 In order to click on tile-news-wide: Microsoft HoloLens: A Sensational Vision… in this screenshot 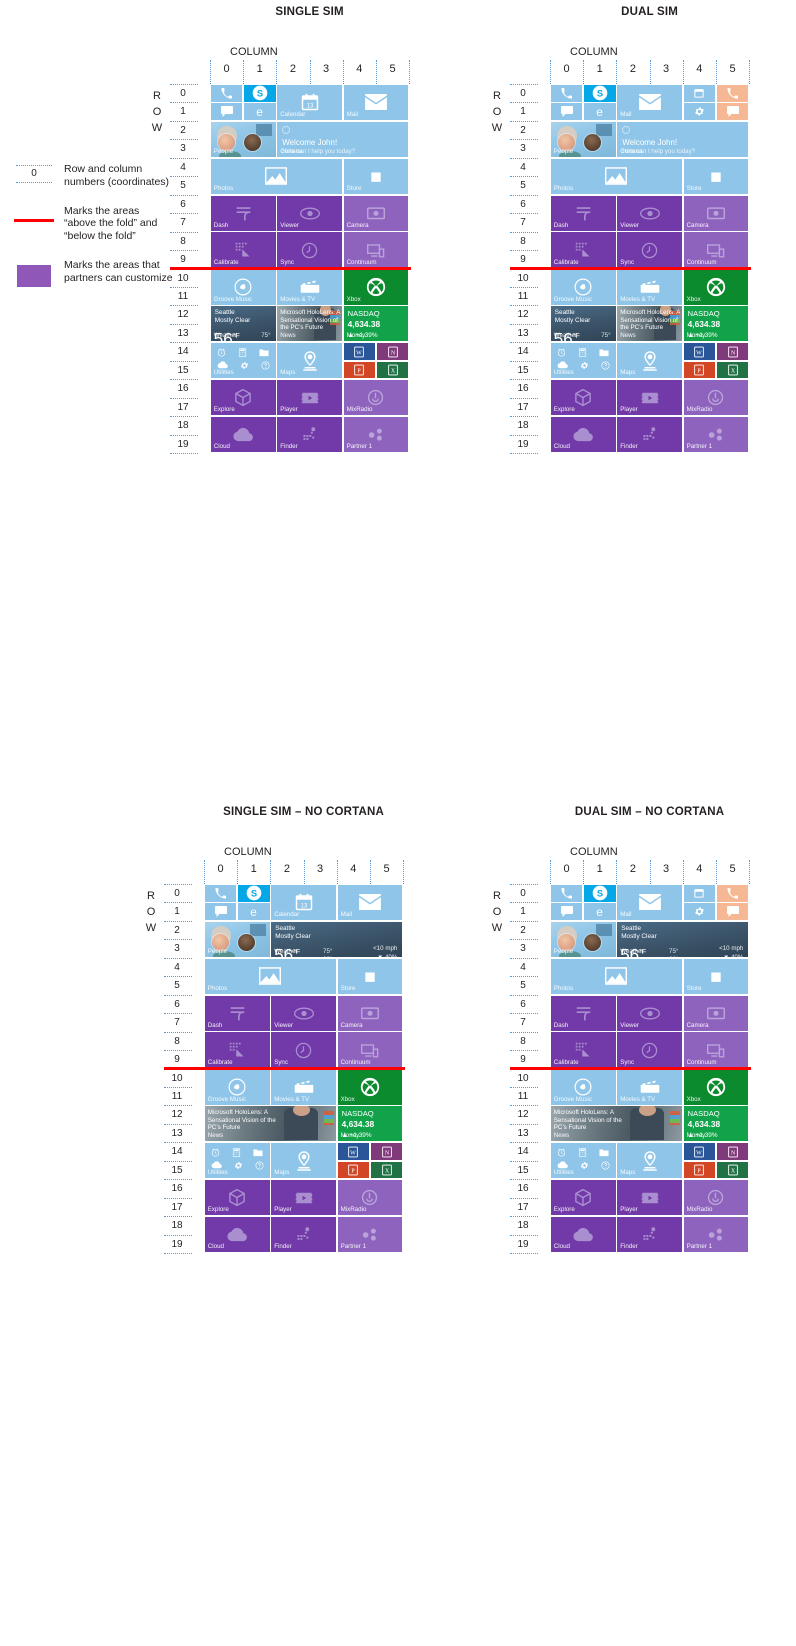, I will do `click(270, 1124)`.